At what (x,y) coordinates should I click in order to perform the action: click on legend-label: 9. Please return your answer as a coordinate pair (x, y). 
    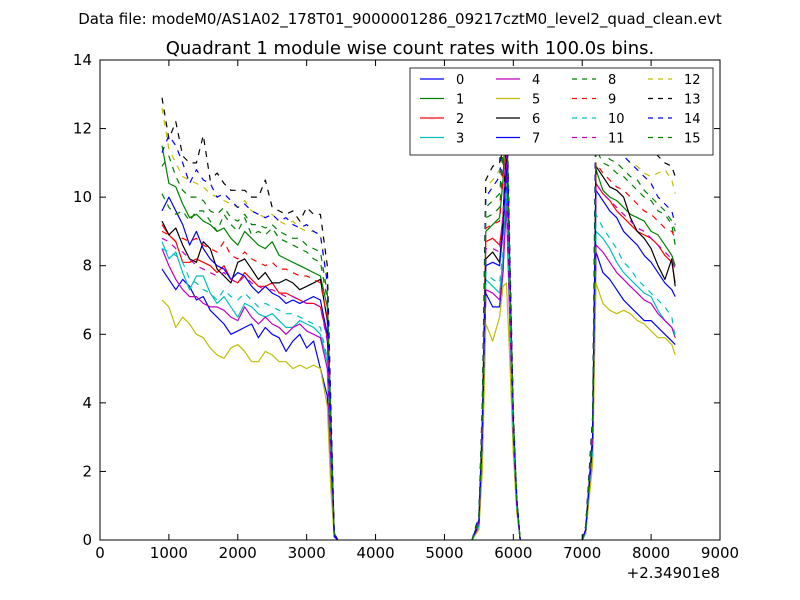
    Looking at the image, I should click on (612, 100).